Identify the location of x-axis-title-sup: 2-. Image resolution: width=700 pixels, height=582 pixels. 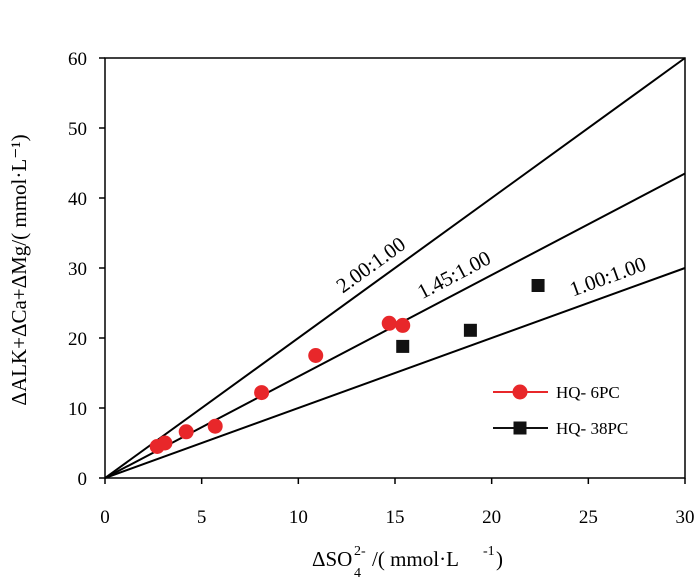
(360, 551).